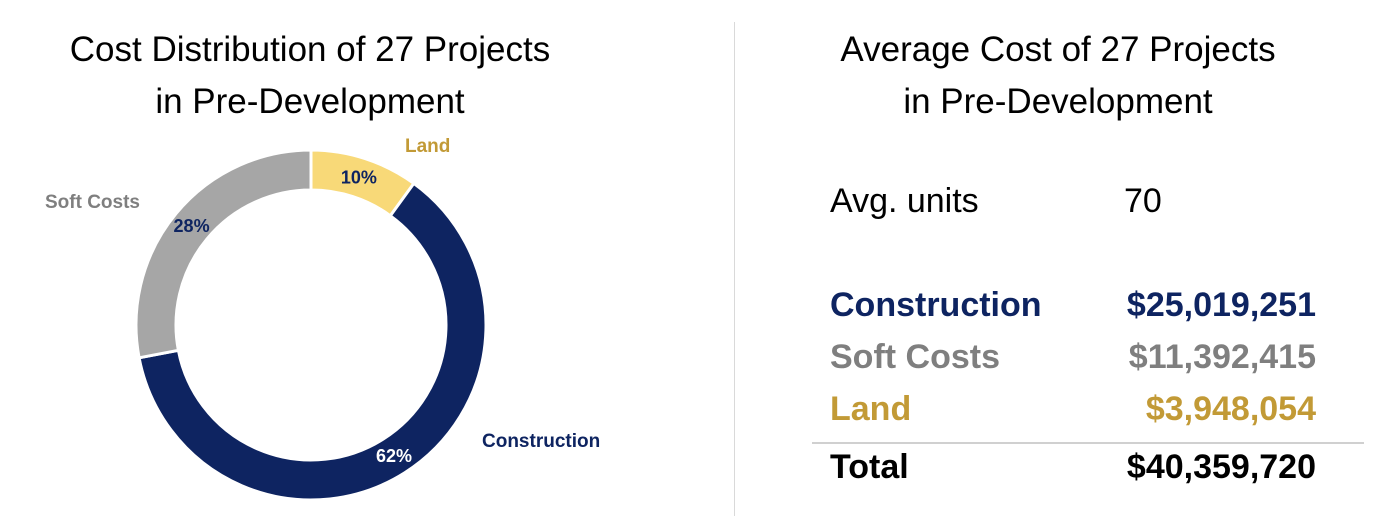 Image resolution: width=1396 pixels, height=516 pixels. What do you see at coordinates (359, 178) in the screenshot?
I see `data-label-land: 10%` at bounding box center [359, 178].